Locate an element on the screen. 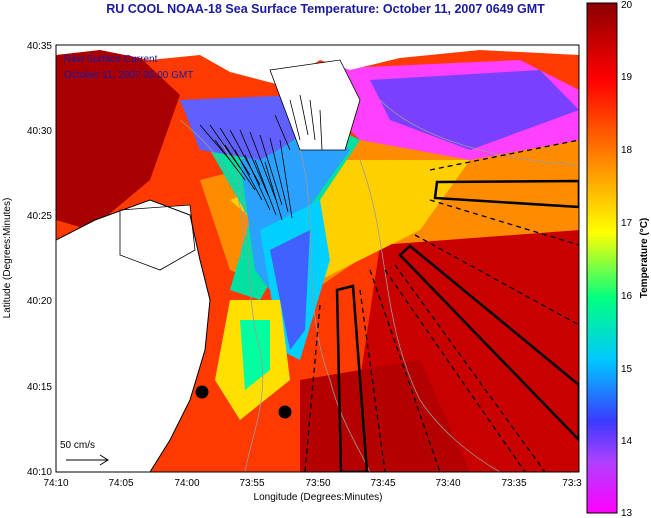 The image size is (651, 518). colorbar-tick-label: 18 is located at coordinates (627, 150).